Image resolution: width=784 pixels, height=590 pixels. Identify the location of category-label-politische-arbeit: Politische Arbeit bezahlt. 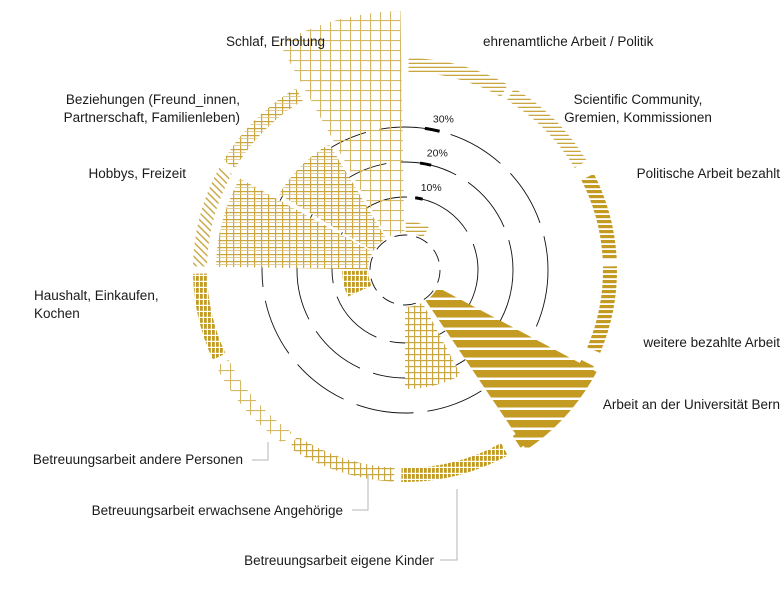
(709, 173).